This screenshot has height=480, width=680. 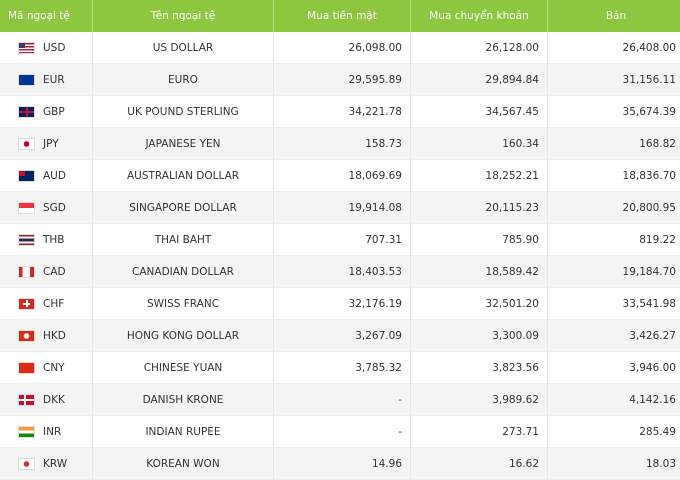 I want to click on currency-code: CHF, so click(x=53, y=304).